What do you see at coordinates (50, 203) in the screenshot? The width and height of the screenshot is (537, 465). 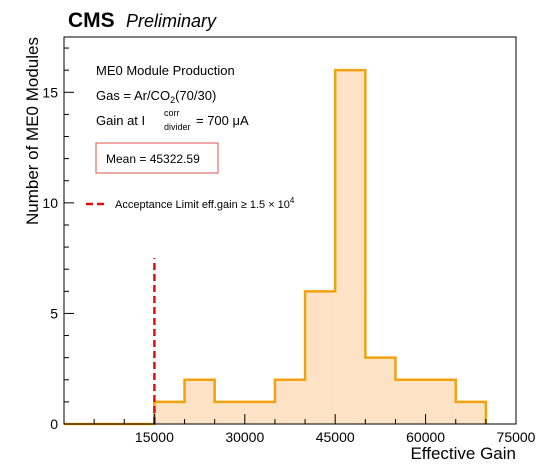 I see `y-tick-label: 10` at bounding box center [50, 203].